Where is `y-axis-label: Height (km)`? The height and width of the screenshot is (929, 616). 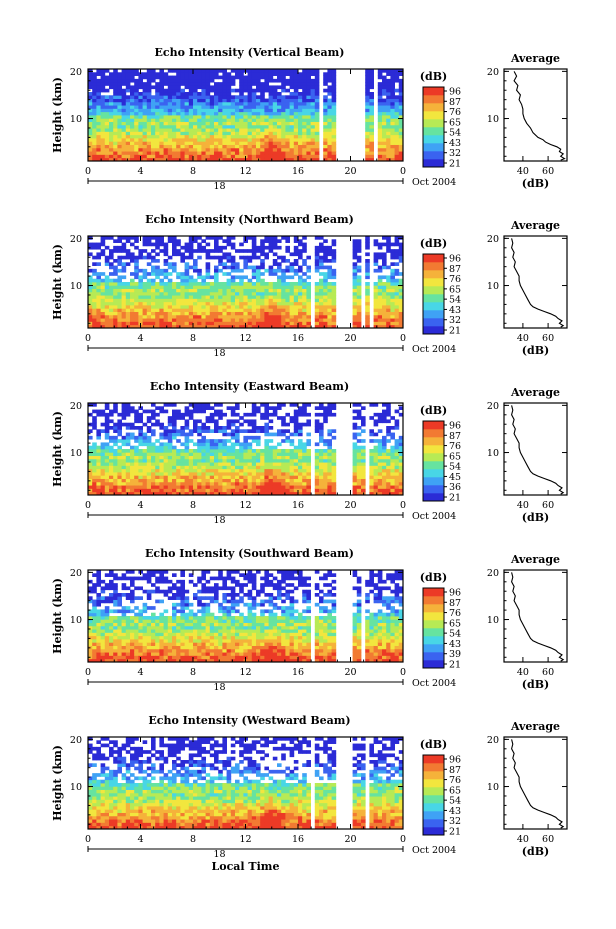
y-axis-label: Height (km) is located at coordinates (57, 115).